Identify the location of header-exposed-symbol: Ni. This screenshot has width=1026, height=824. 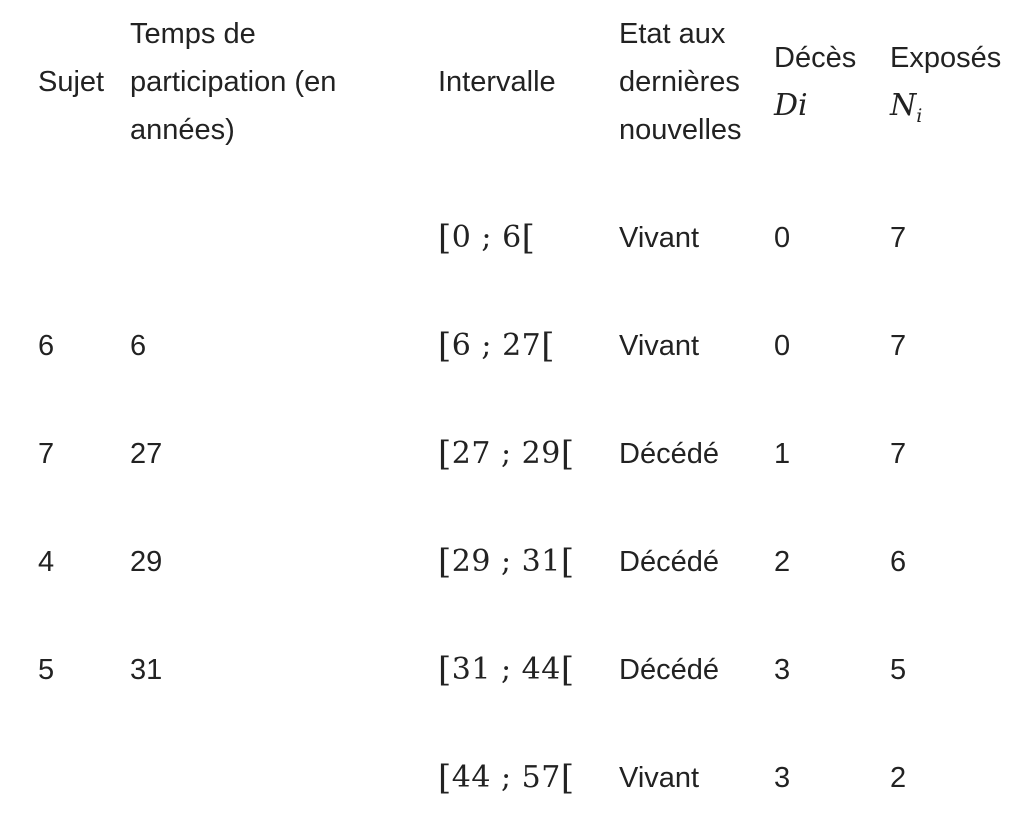
(906, 111).